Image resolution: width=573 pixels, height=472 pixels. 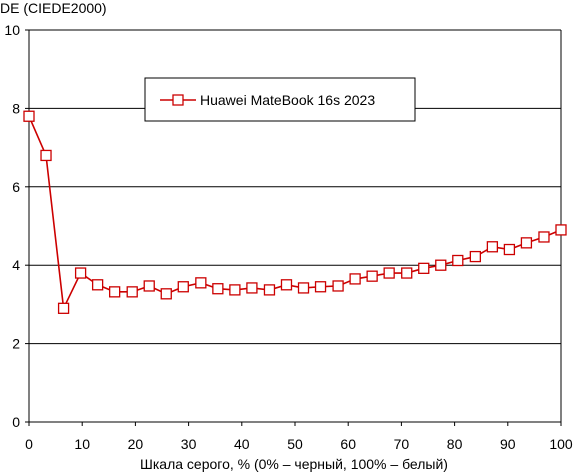 I want to click on y-tick-label: 0, so click(x=16, y=422).